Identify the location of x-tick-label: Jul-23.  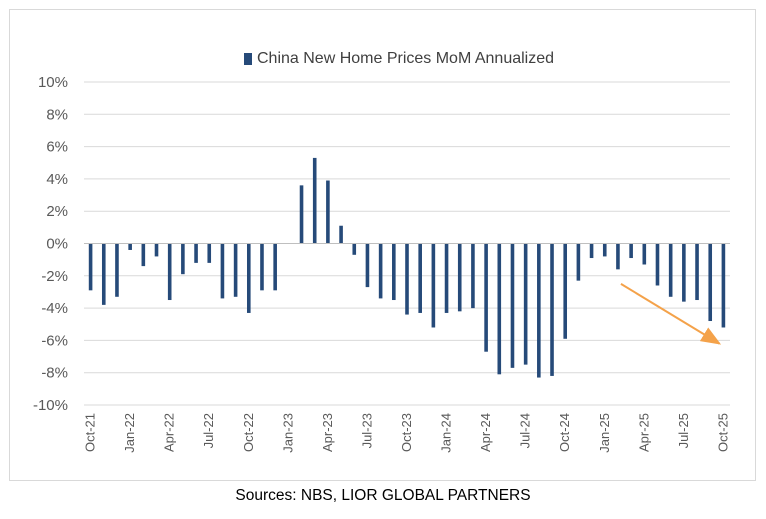
(366, 430).